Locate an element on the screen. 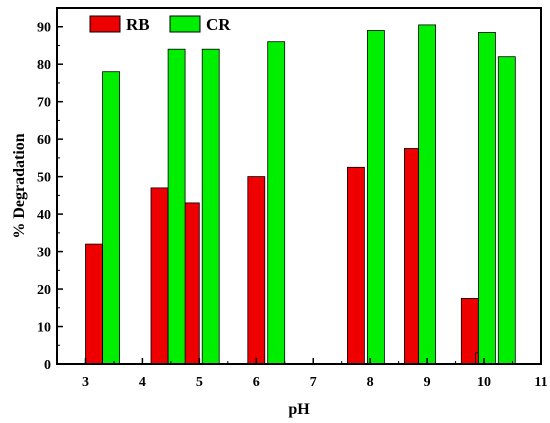 This screenshot has height=423, width=550. x-tick-label: 9 is located at coordinates (427, 382).